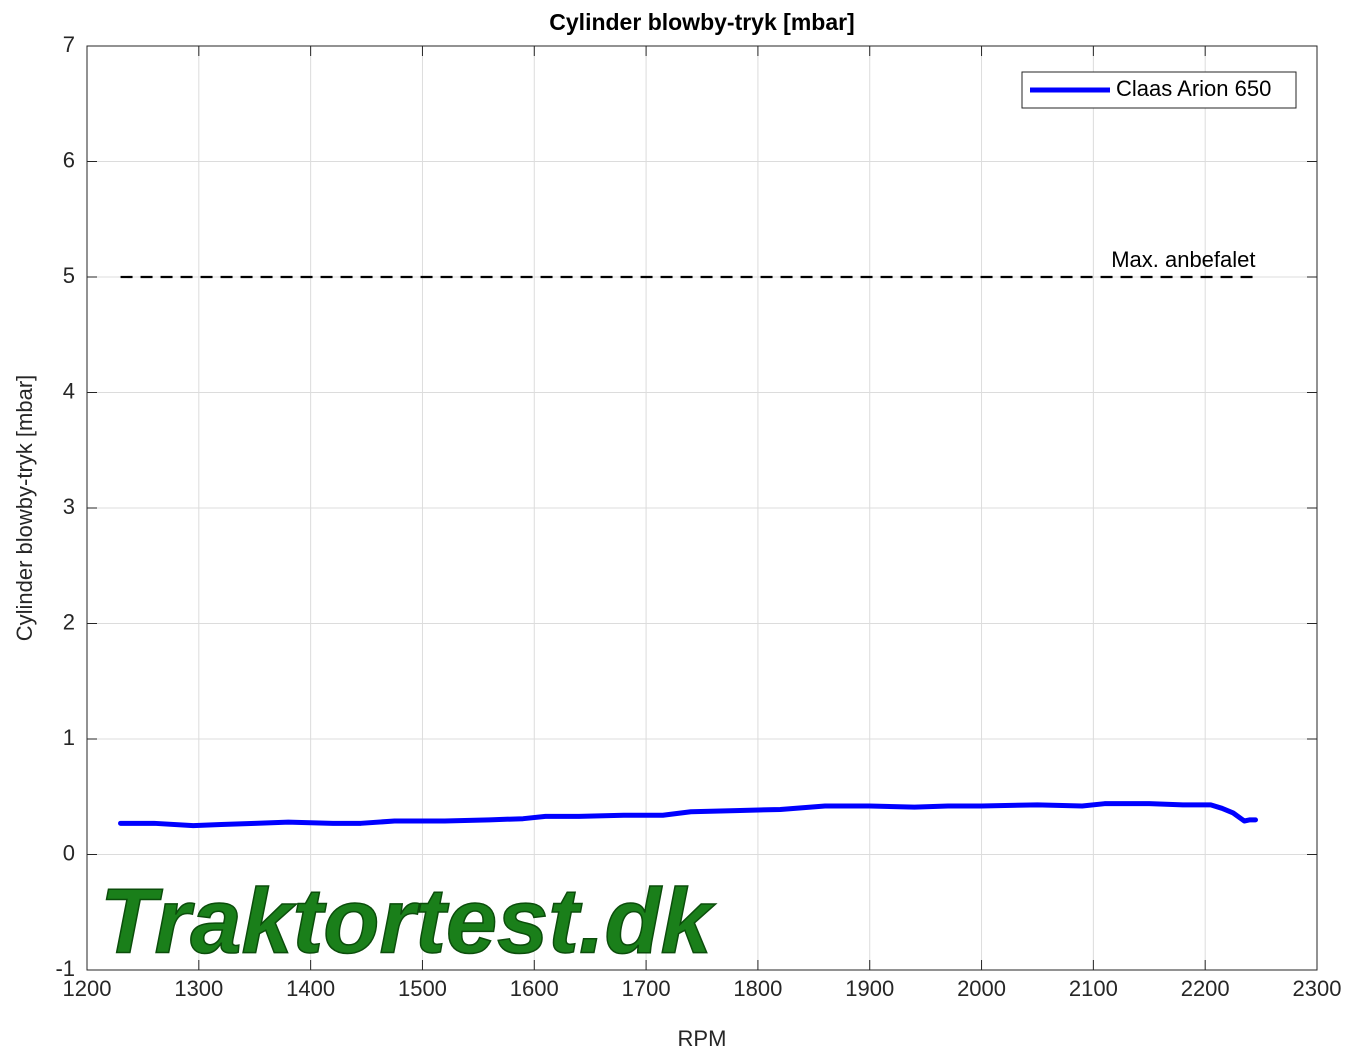 This screenshot has width=1352, height=1061. I want to click on y-tick-label: 1, so click(69, 737).